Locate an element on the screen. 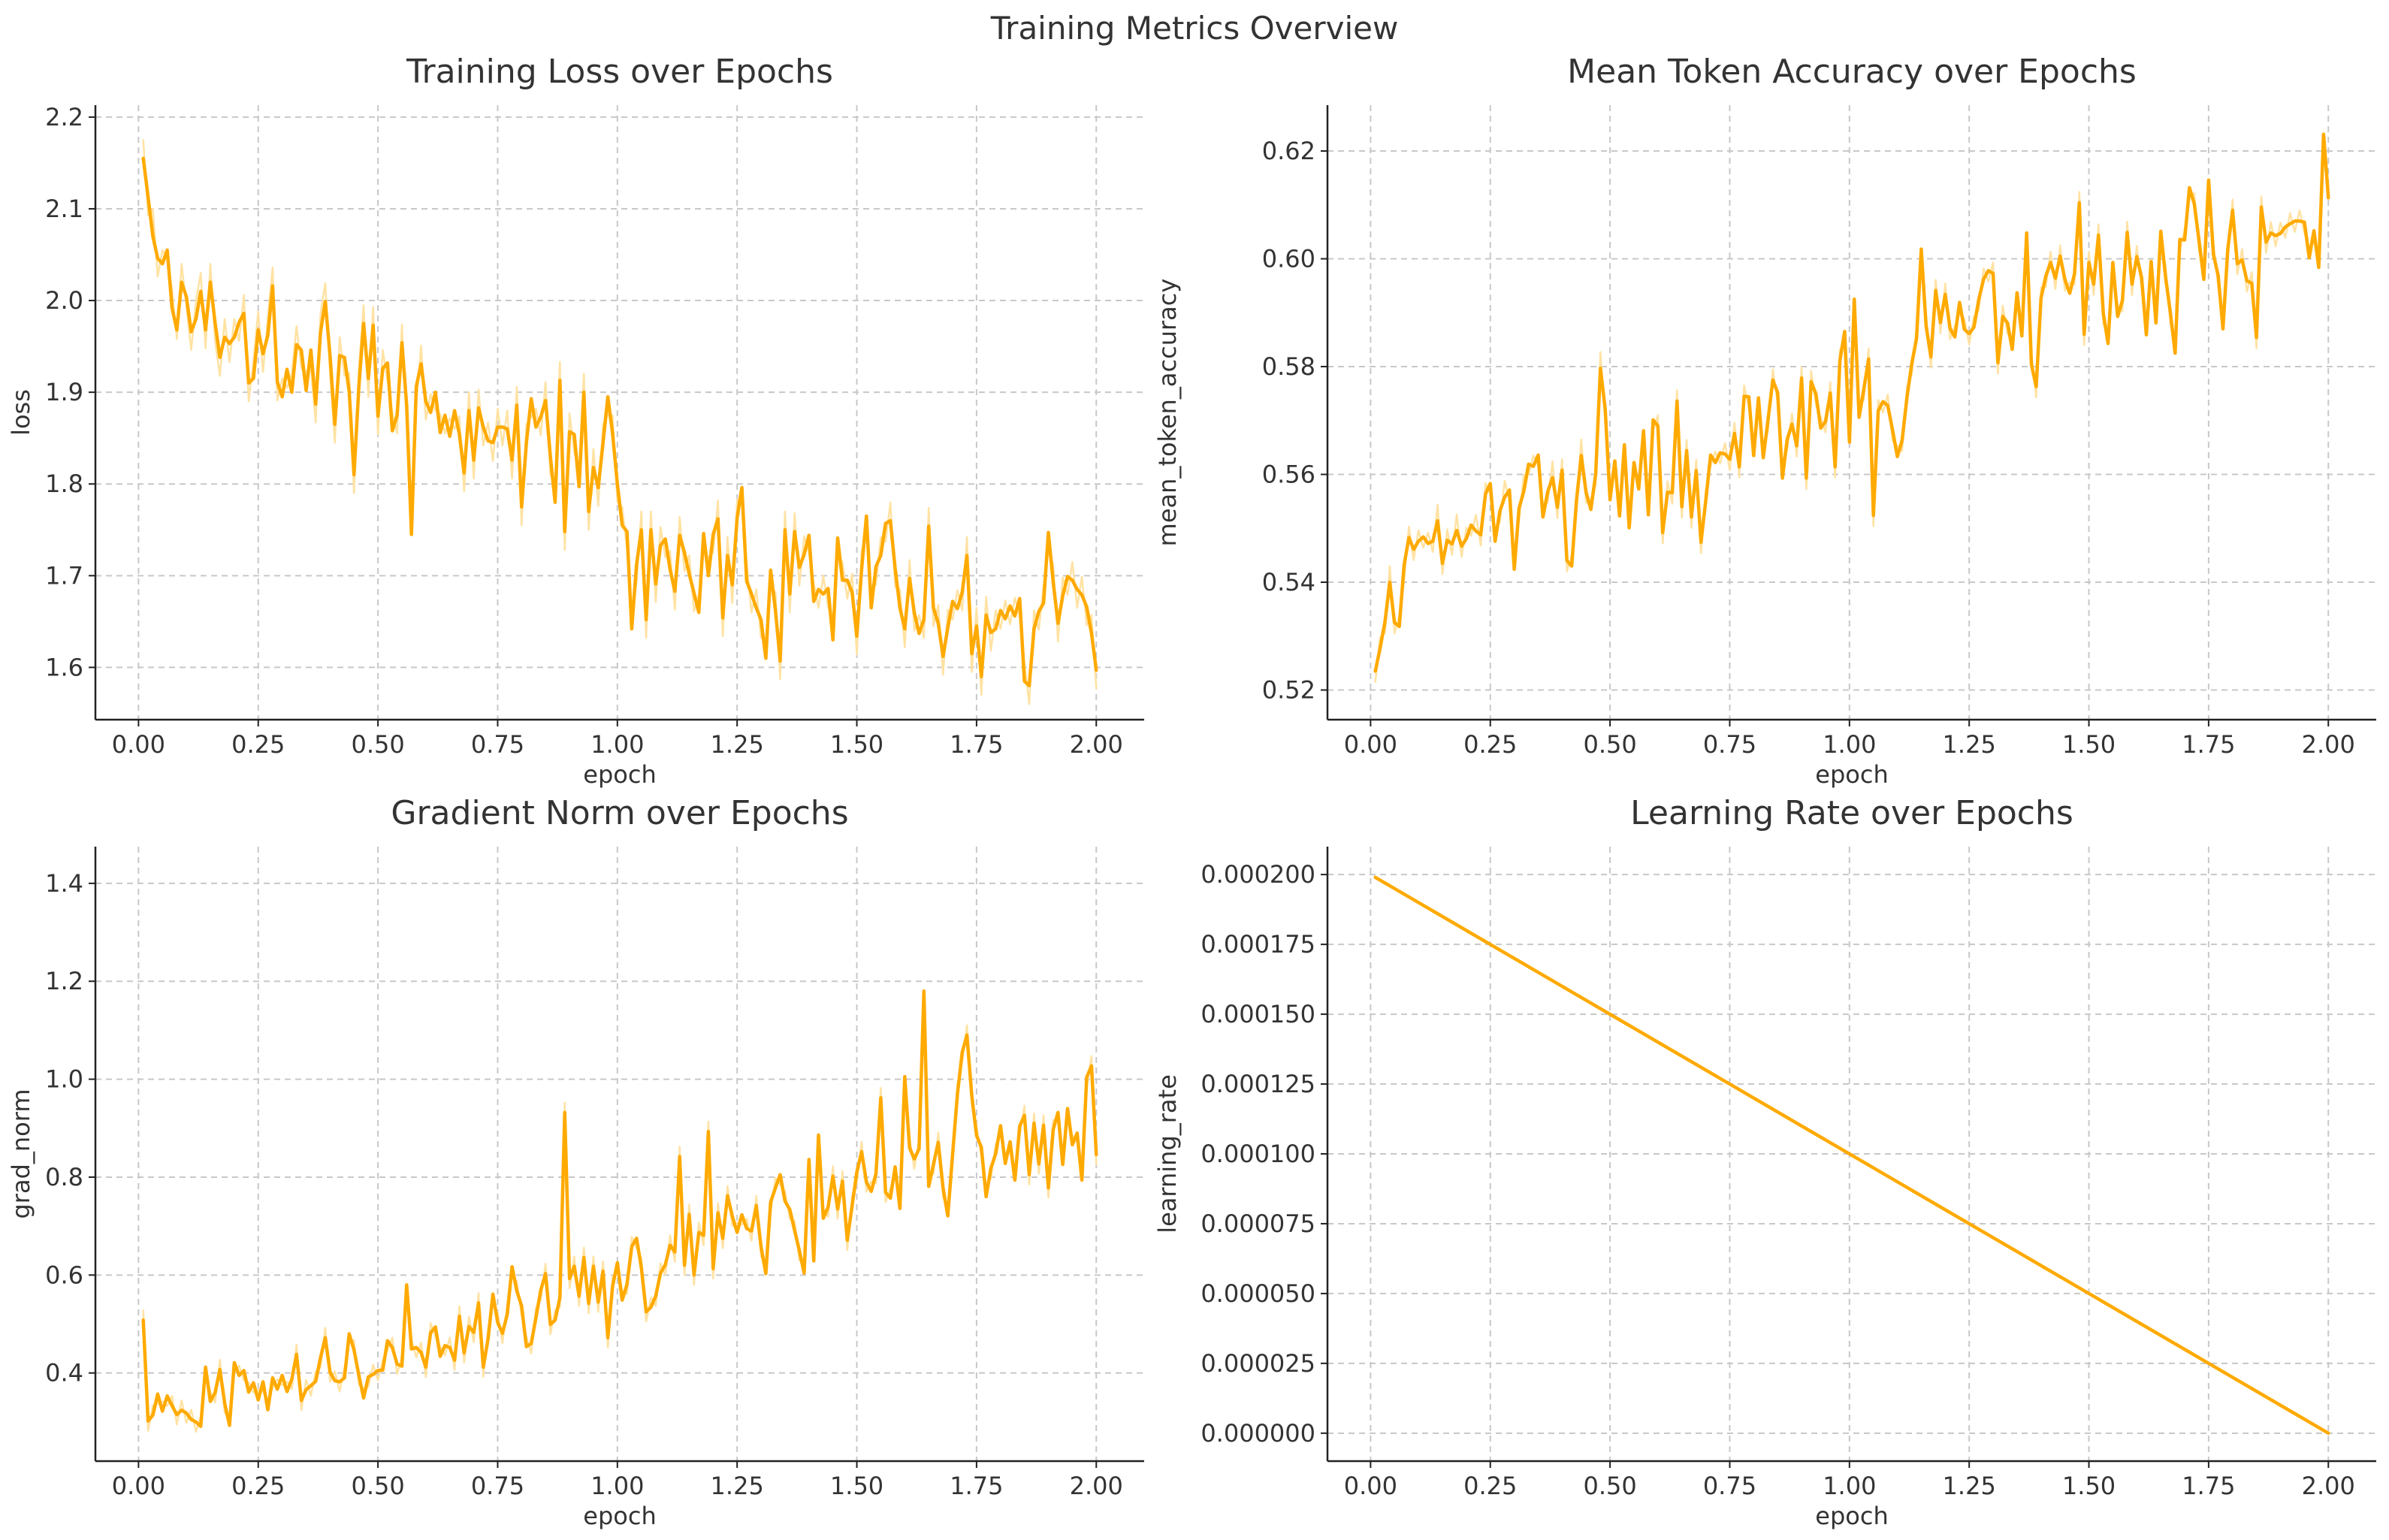  y-tick-label: 0.000175 is located at coordinates (1258, 945).